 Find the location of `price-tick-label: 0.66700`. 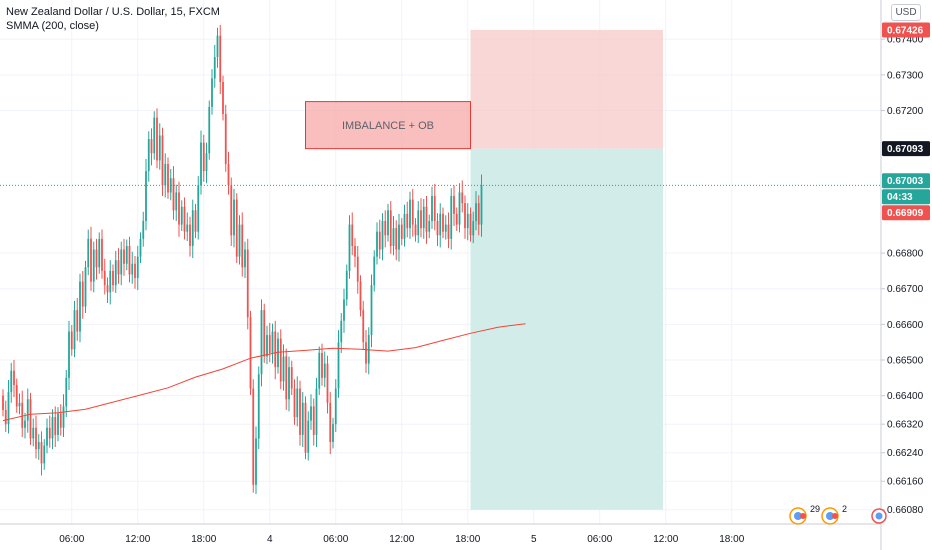

price-tick-label: 0.66700 is located at coordinates (905, 289).